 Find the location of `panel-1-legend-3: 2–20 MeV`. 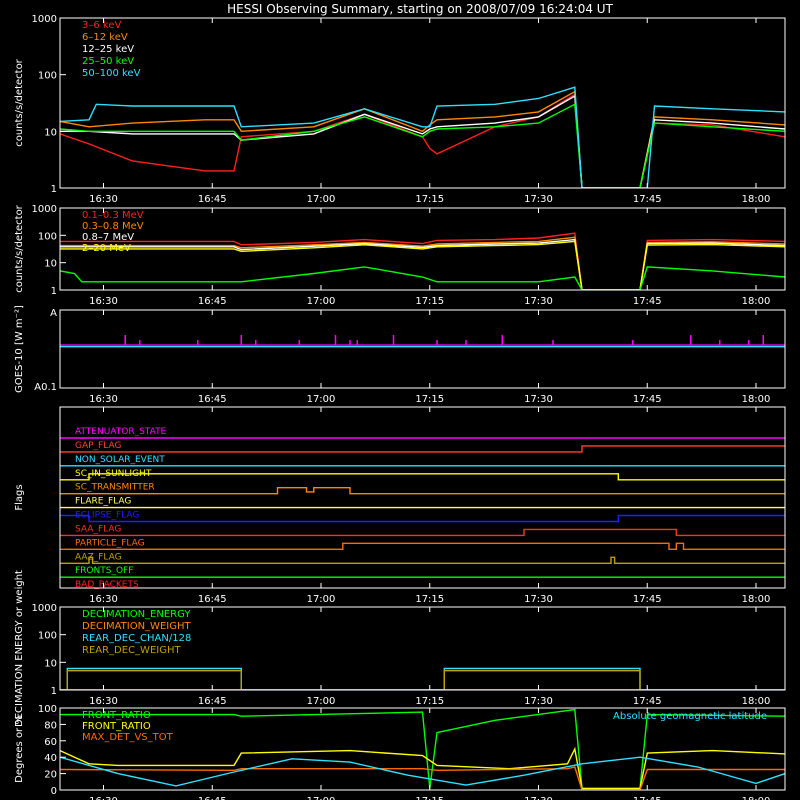

panel-1-legend-3: 2–20 MeV is located at coordinates (106, 248).